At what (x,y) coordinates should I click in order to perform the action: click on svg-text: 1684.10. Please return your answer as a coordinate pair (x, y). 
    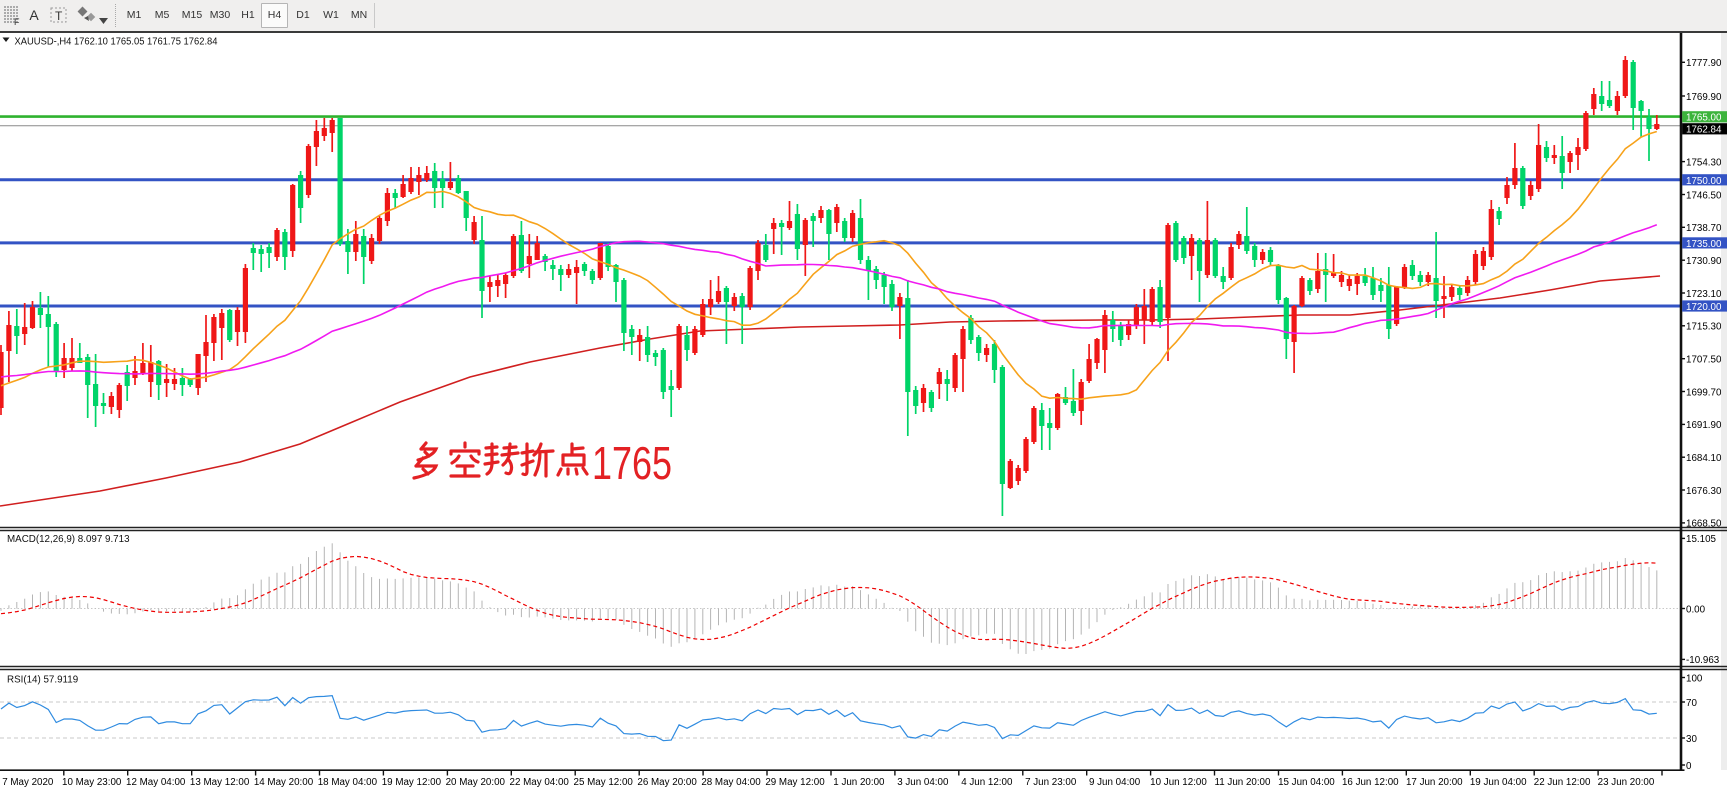
    Looking at the image, I should click on (1704, 458).